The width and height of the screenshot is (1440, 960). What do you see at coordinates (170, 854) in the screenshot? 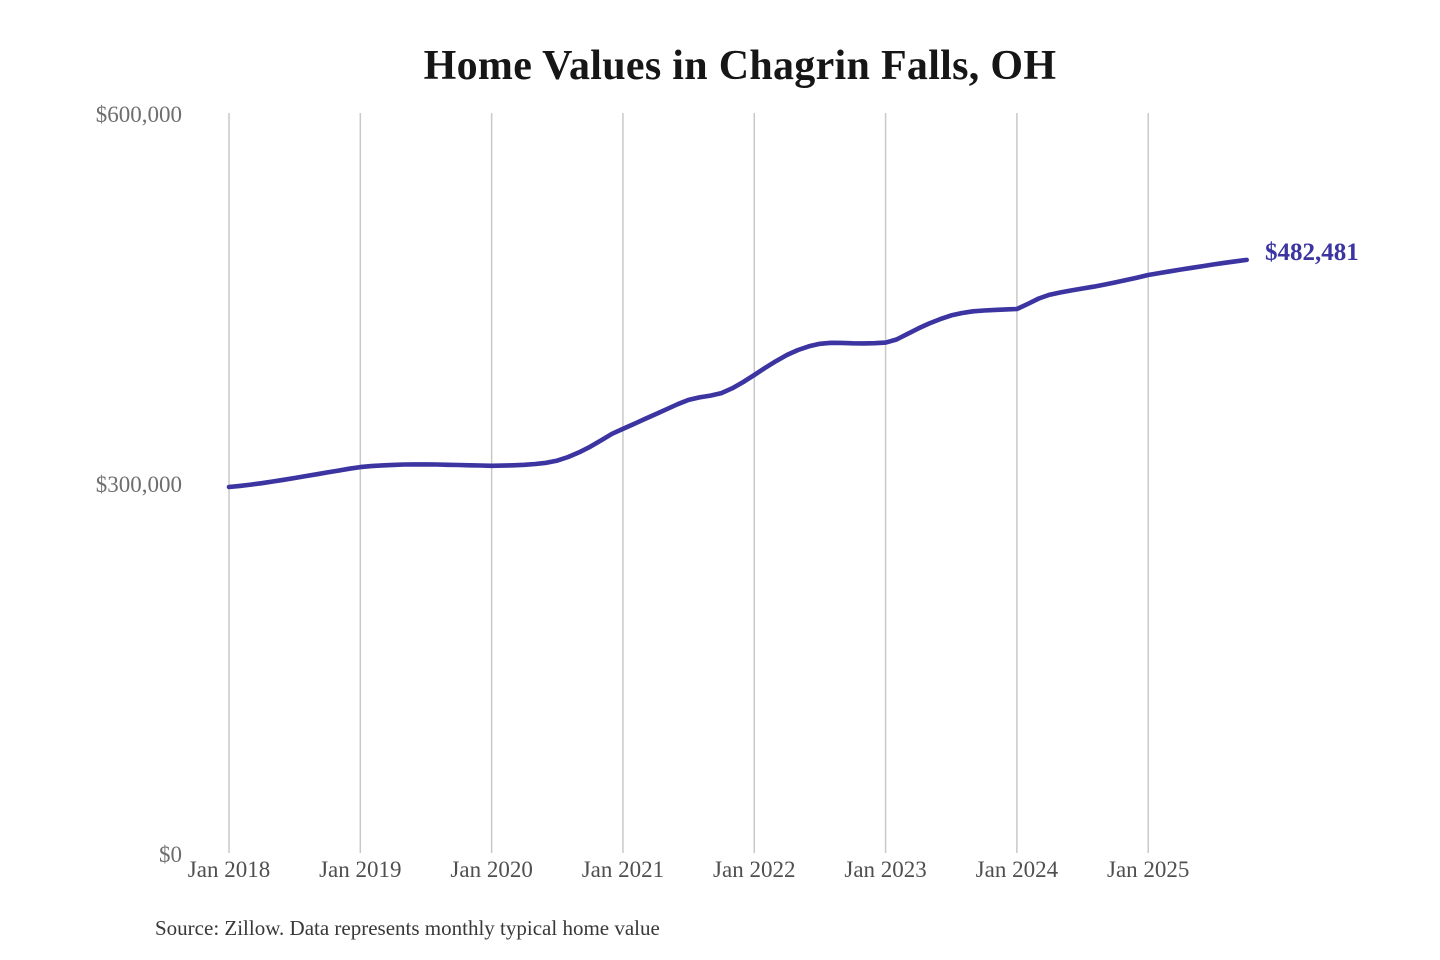
I see `y-axis-tick-label-0: $0` at bounding box center [170, 854].